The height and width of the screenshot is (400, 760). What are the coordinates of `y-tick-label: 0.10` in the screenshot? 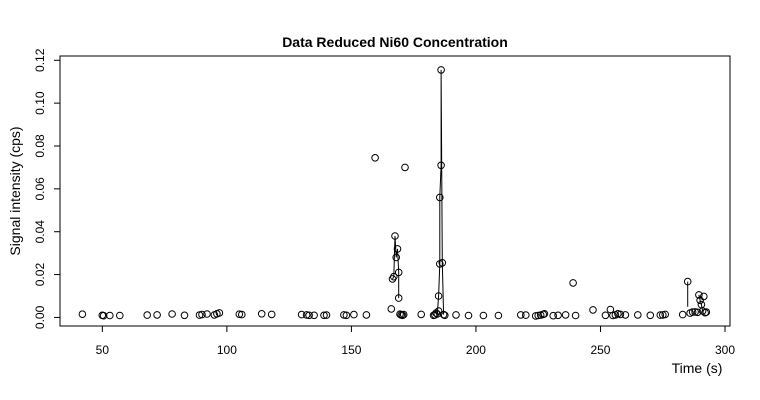 It's located at (40, 103).